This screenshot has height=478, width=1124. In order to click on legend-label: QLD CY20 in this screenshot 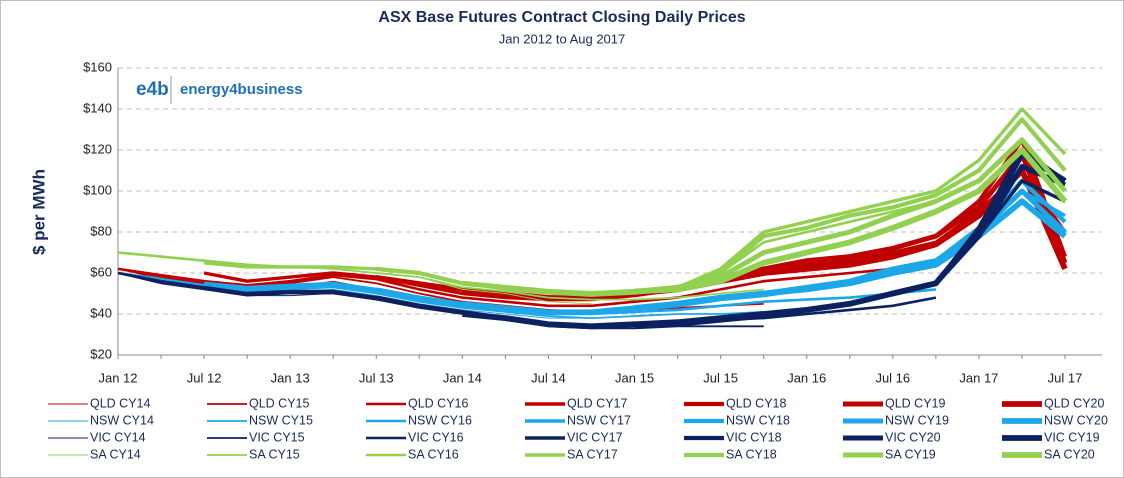, I will do `click(1074, 403)`.